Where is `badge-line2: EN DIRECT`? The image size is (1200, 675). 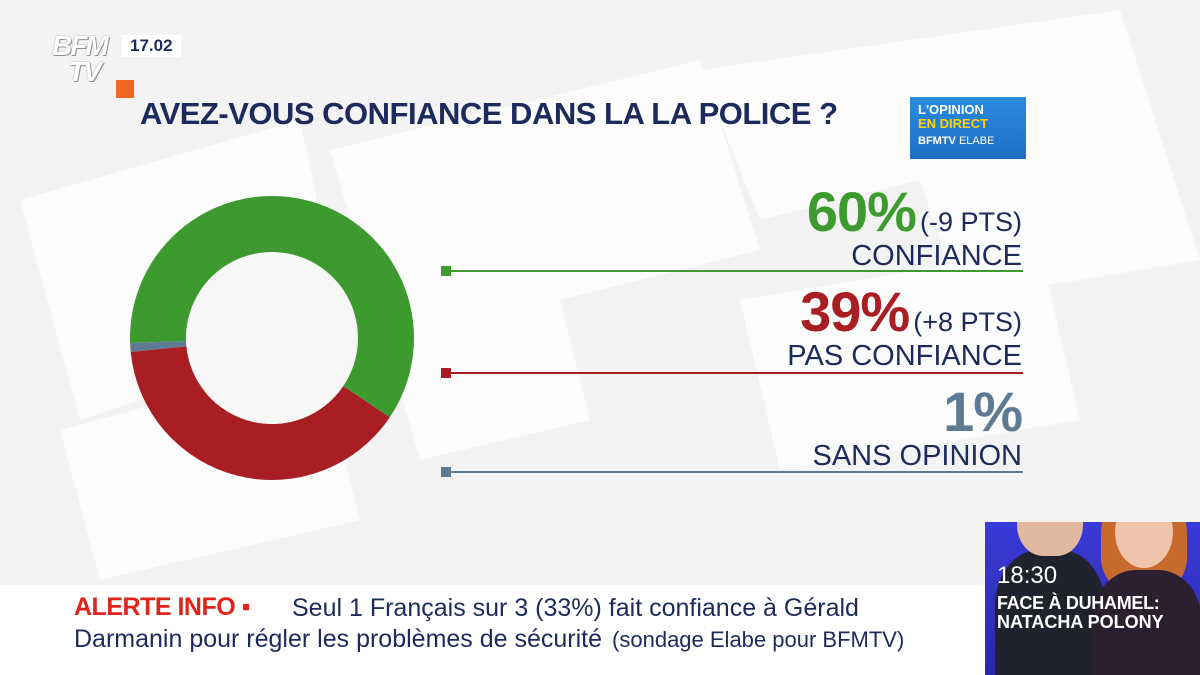
badge-line2: EN DIRECT is located at coordinates (953, 123).